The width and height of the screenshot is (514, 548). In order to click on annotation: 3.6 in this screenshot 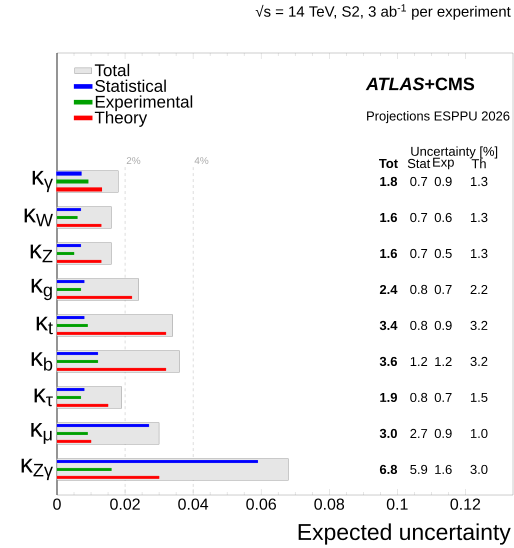, I will do `click(388, 361)`.